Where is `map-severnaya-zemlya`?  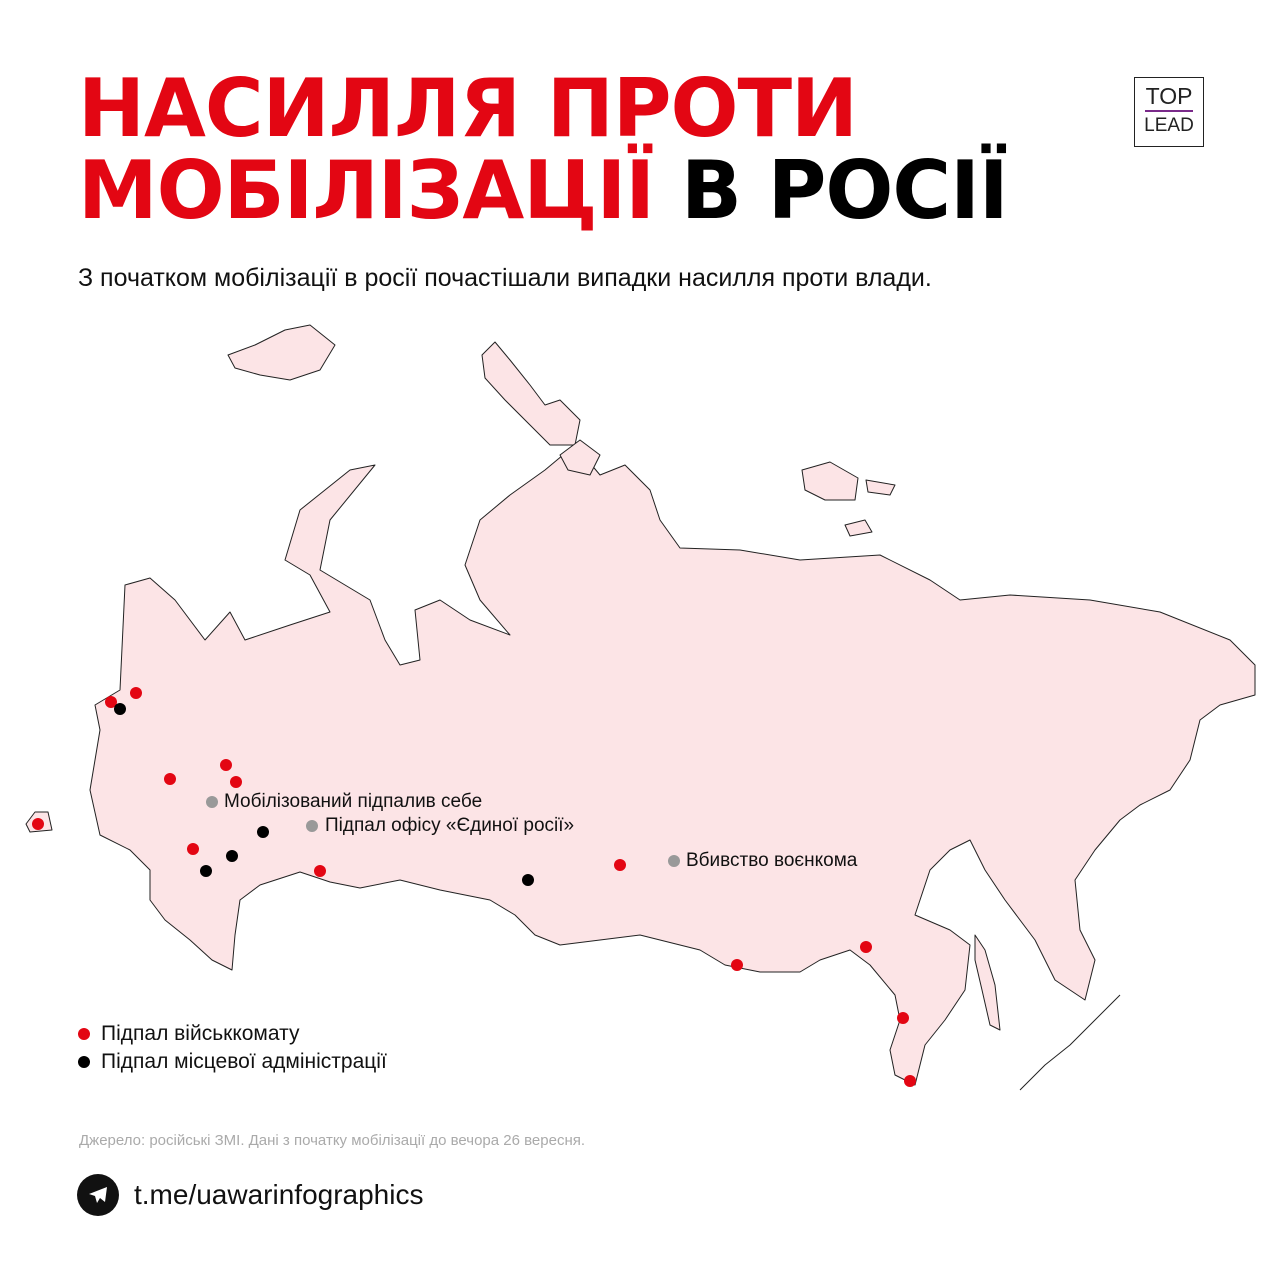
map-severnaya-zemlya is located at coordinates (580, 457).